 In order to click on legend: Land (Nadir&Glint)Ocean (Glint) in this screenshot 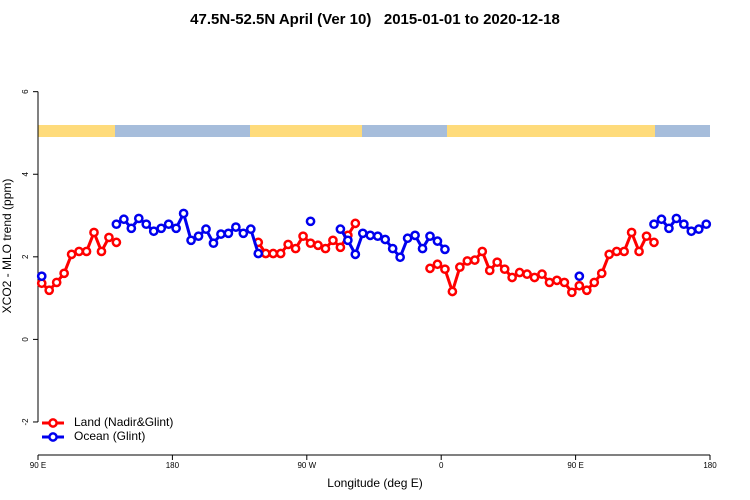, I will do `click(107, 429)`.